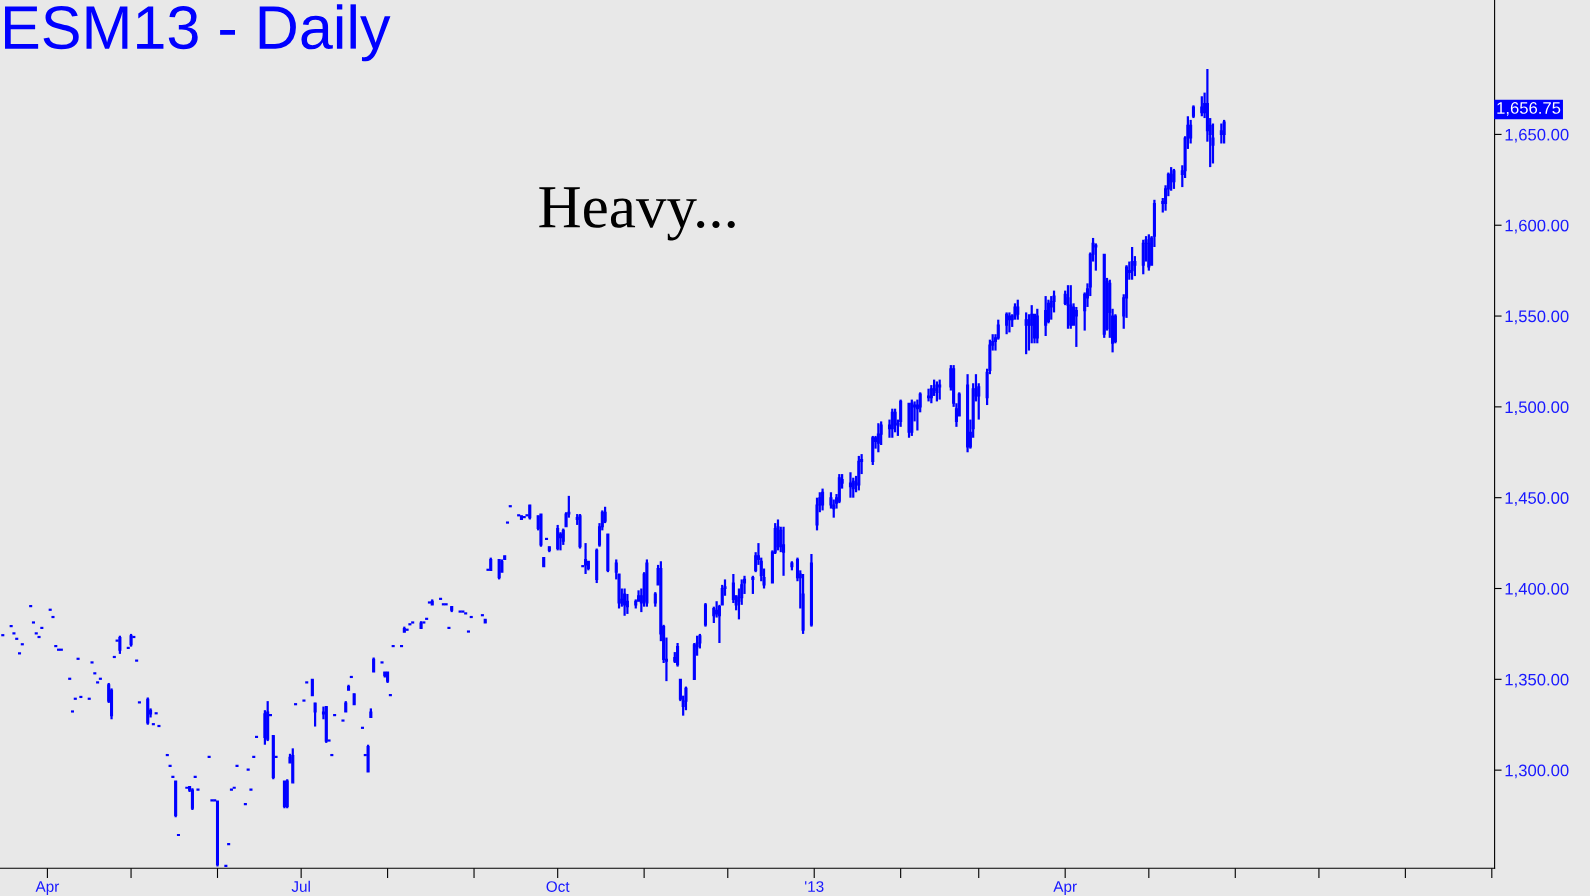  What do you see at coordinates (1537, 499) in the screenshot?
I see `y-tick-label: 1,450.00` at bounding box center [1537, 499].